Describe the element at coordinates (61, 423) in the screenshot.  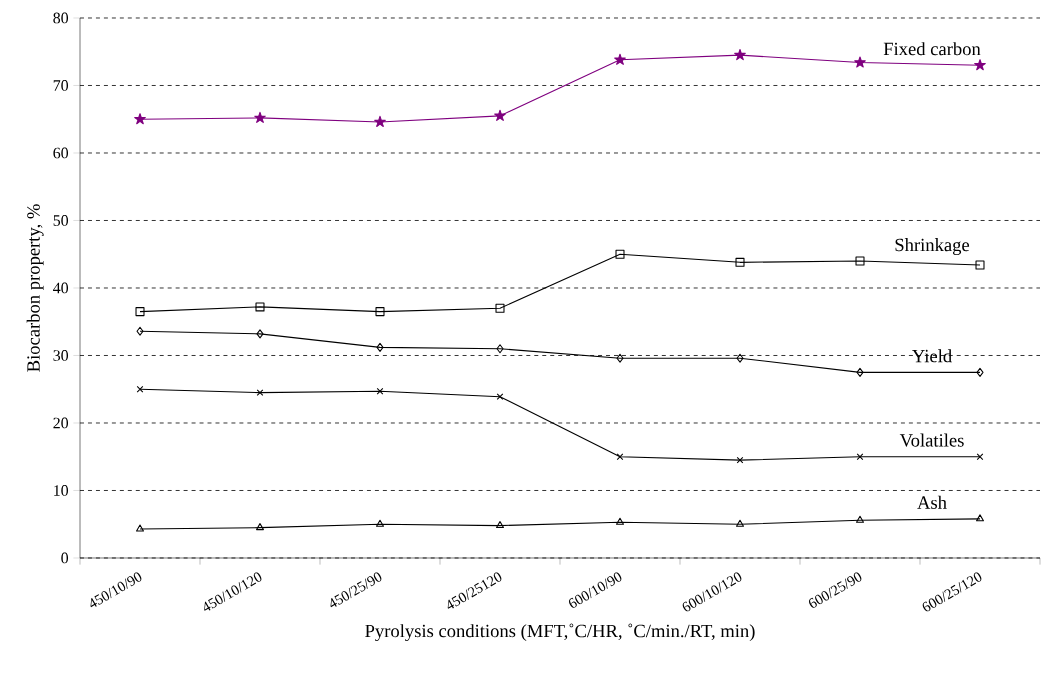
I see `y-tick-label: 20` at that location.